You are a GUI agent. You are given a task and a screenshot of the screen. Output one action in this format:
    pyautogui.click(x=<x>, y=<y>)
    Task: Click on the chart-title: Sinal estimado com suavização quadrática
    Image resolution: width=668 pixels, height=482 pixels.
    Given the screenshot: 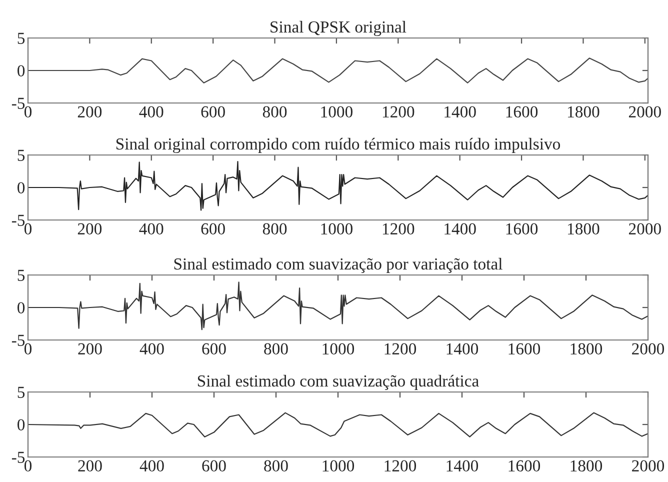 What is the action you would take?
    pyautogui.click(x=338, y=382)
    